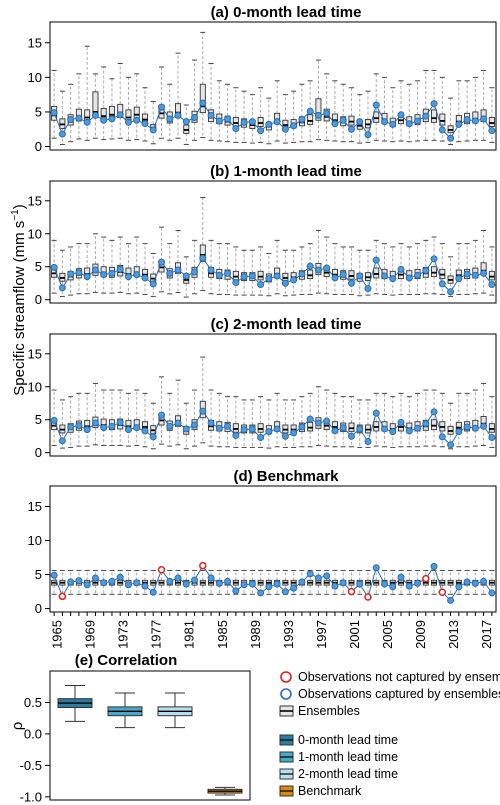  I want to click on y-tick-label: 10, so click(35, 386).